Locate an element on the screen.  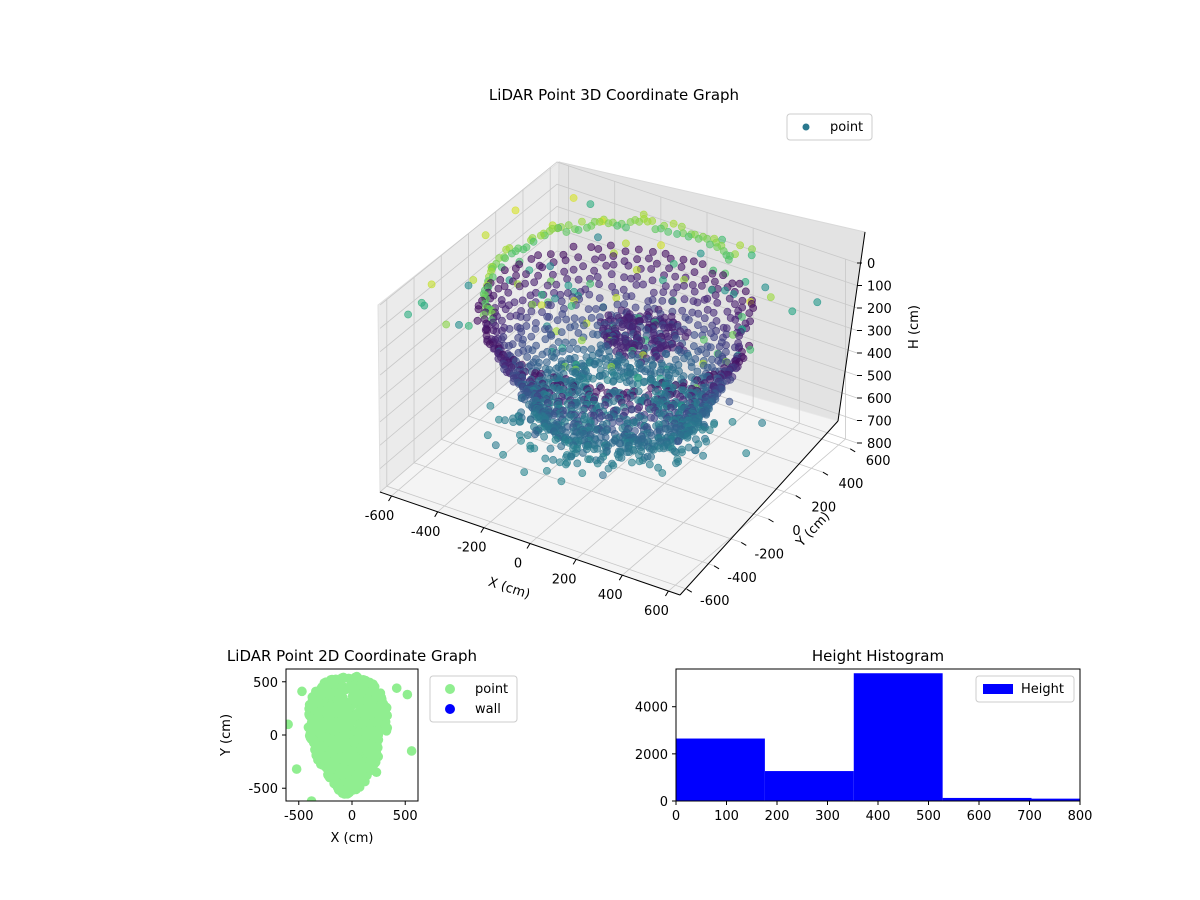
x-tick-label-histogram: 300 is located at coordinates (827, 816).